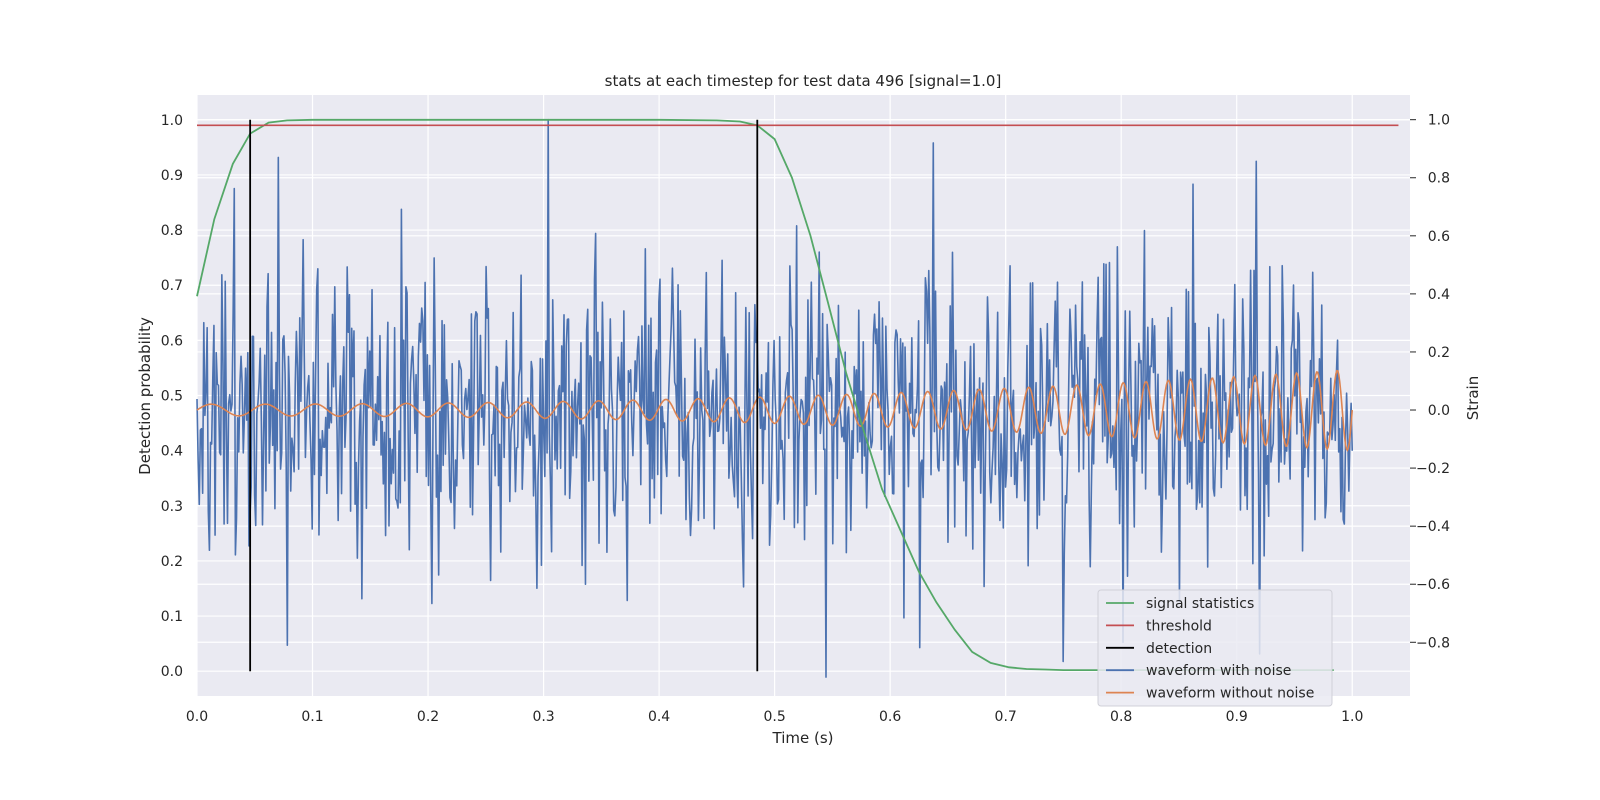  I want to click on y2-axis-label: Strain, so click(1473, 398).